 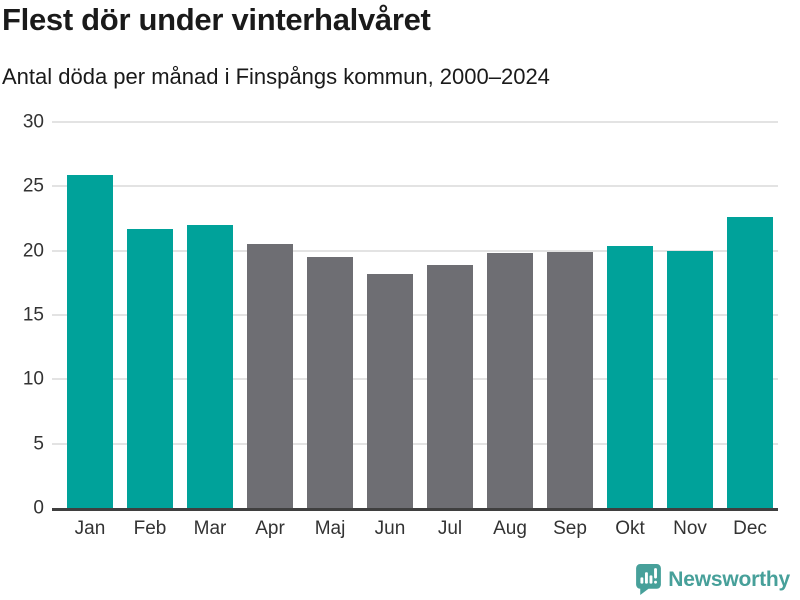 I want to click on bar-nov, so click(x=690, y=379).